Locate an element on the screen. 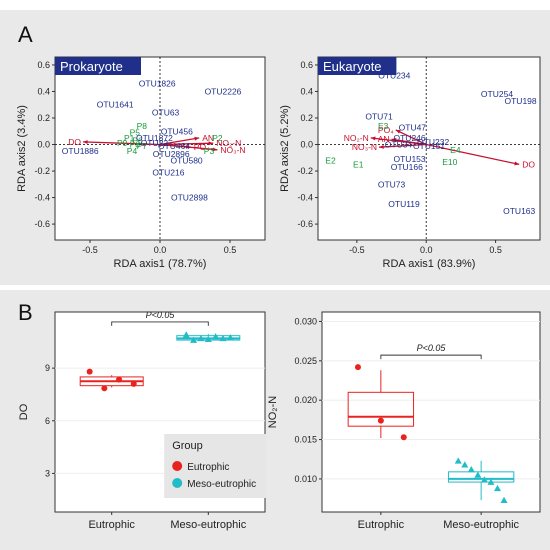 The height and width of the screenshot is (550, 550). otu-label: OTU71 is located at coordinates (379, 117).